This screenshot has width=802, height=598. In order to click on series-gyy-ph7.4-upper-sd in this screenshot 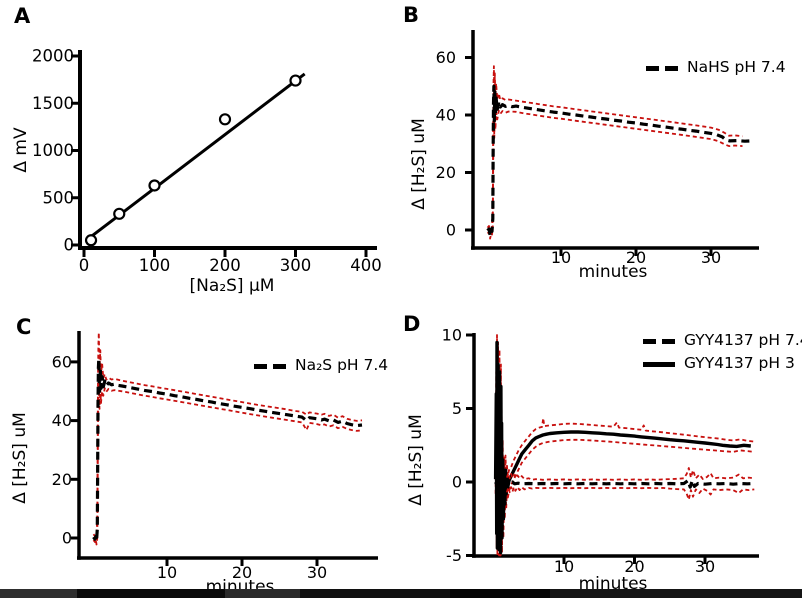, I will do `click(630, 474)`.